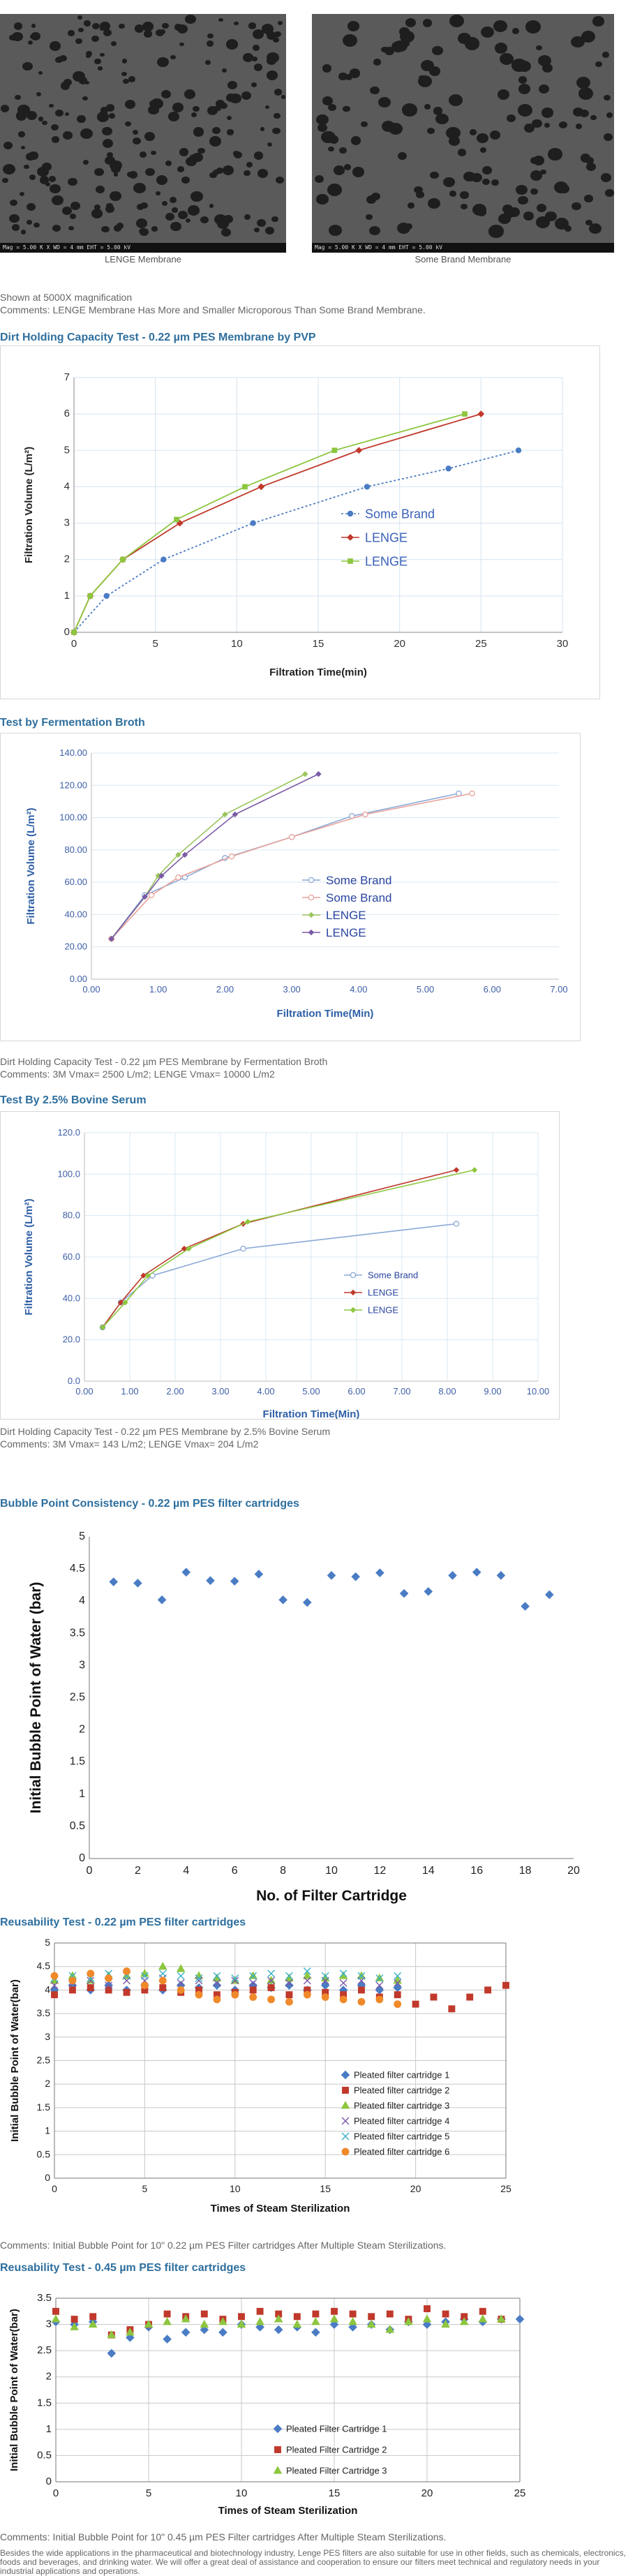 This screenshot has height=2576, width=635. What do you see at coordinates (143, 259) in the screenshot?
I see `lenge-membrane-caption: LENGE Membrane` at bounding box center [143, 259].